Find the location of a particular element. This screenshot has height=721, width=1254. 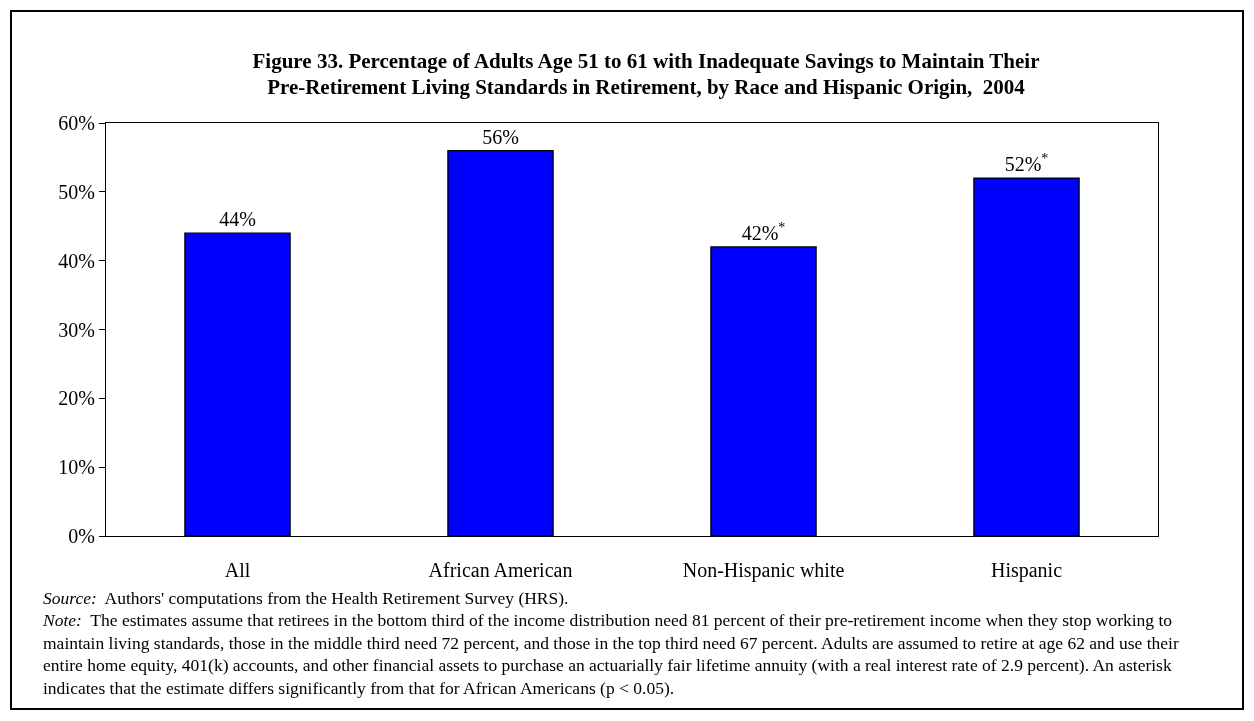

y-tick-label: 50% is located at coordinates (76, 191).